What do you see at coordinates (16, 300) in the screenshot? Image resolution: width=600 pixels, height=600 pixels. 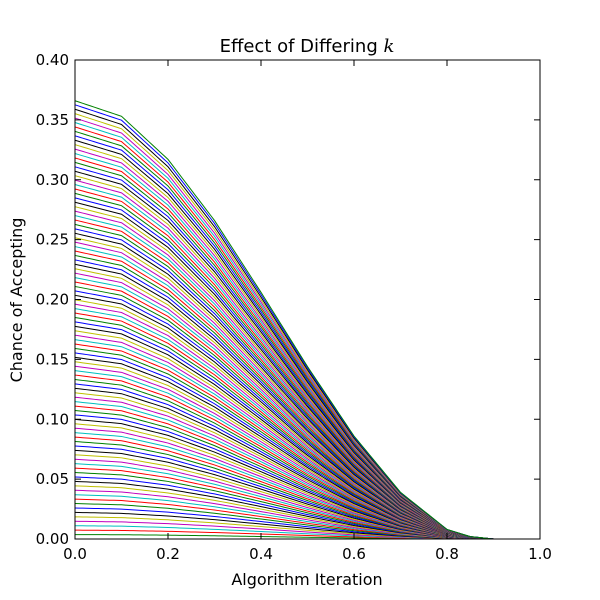 I see `y-axis-label: Chance of Accepting` at bounding box center [16, 300].